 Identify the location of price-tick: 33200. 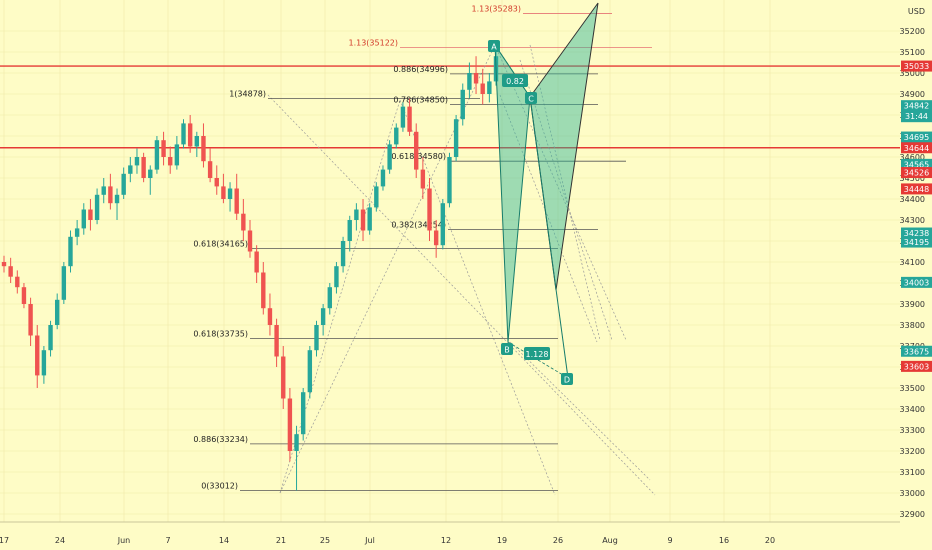
(912, 451).